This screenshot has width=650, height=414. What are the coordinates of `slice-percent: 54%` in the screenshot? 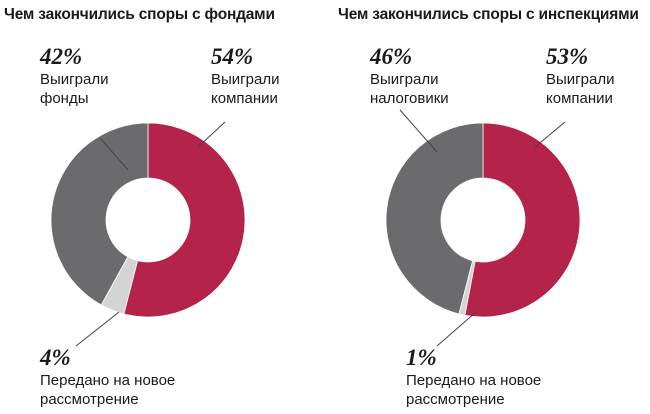 It's located at (232, 56).